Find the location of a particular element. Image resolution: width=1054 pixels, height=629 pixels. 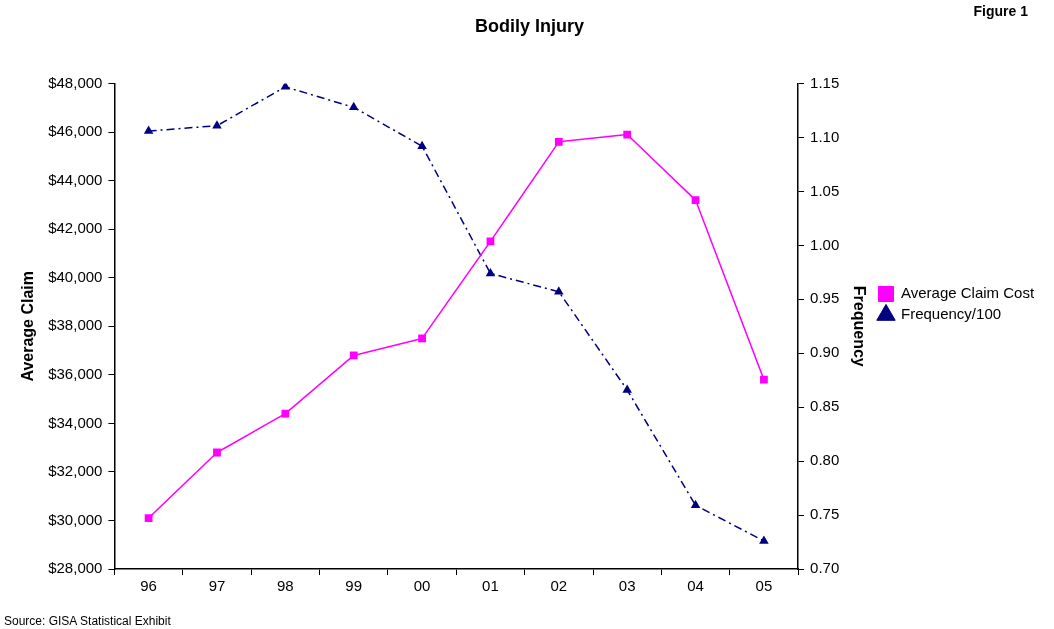

x-tick-label: 96 is located at coordinates (148, 586).